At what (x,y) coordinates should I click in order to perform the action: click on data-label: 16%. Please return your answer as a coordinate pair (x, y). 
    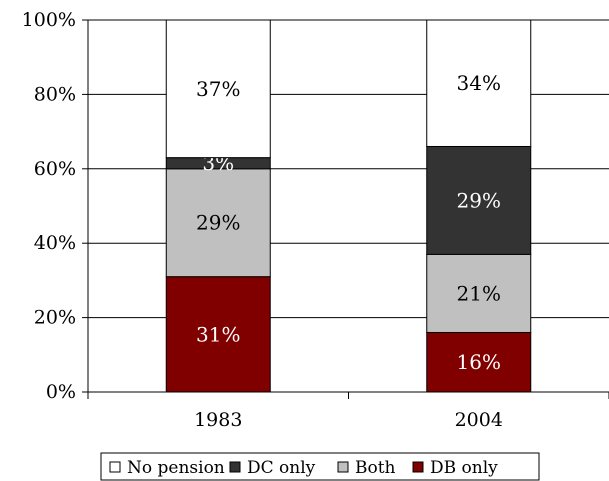
    Looking at the image, I should click on (479, 362).